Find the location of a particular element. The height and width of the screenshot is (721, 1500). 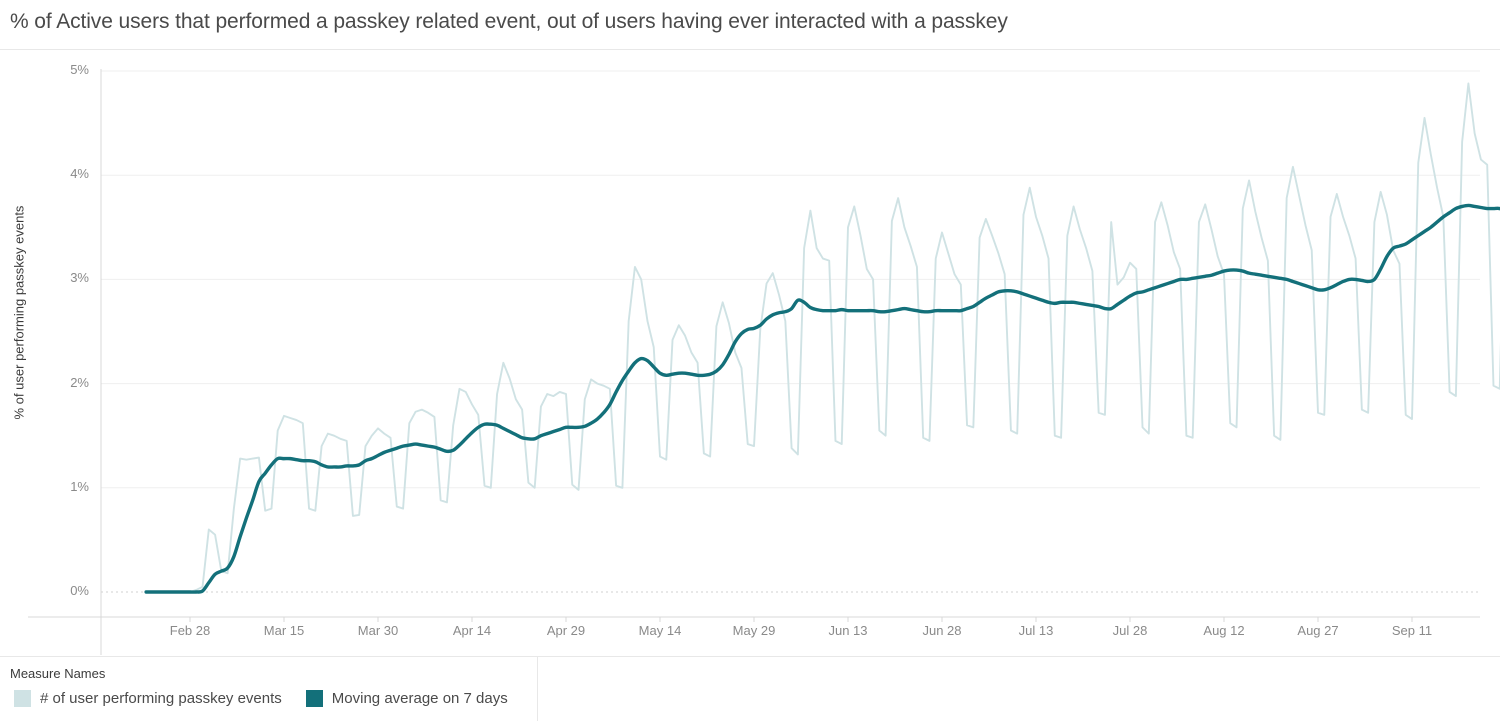

x-axis-tick-label: Mar 30 is located at coordinates (378, 630).